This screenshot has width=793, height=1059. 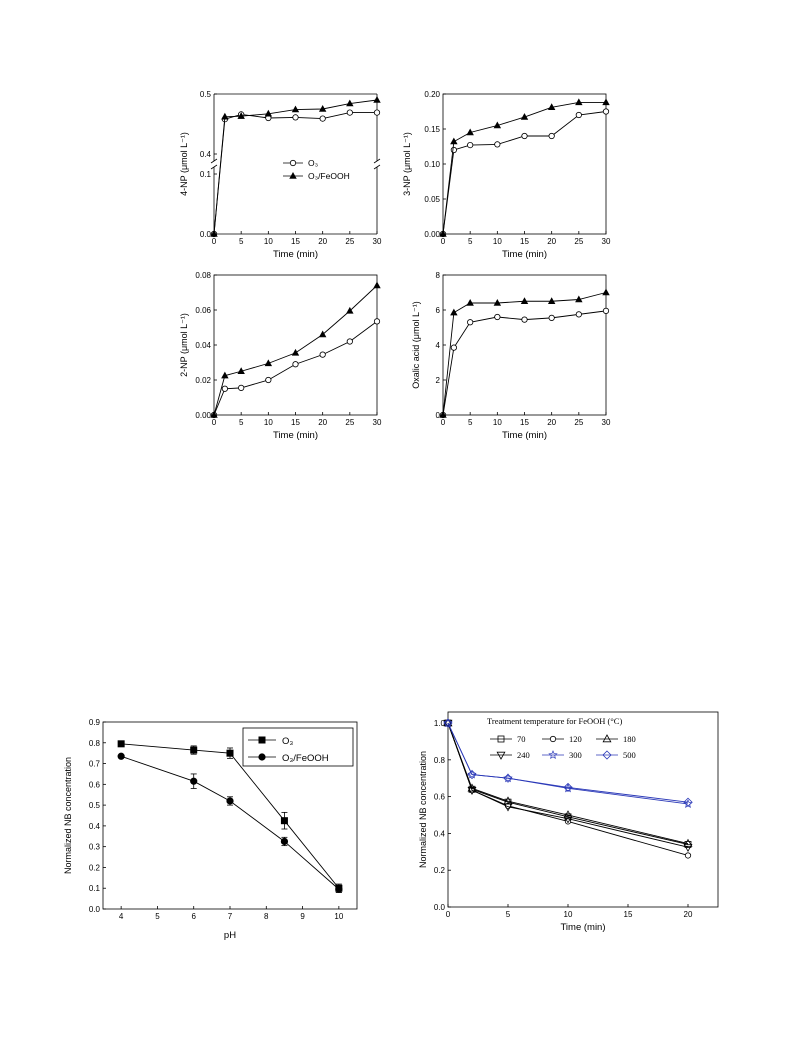 I want to click on y-tick-label: 0.02, so click(x=203, y=380).